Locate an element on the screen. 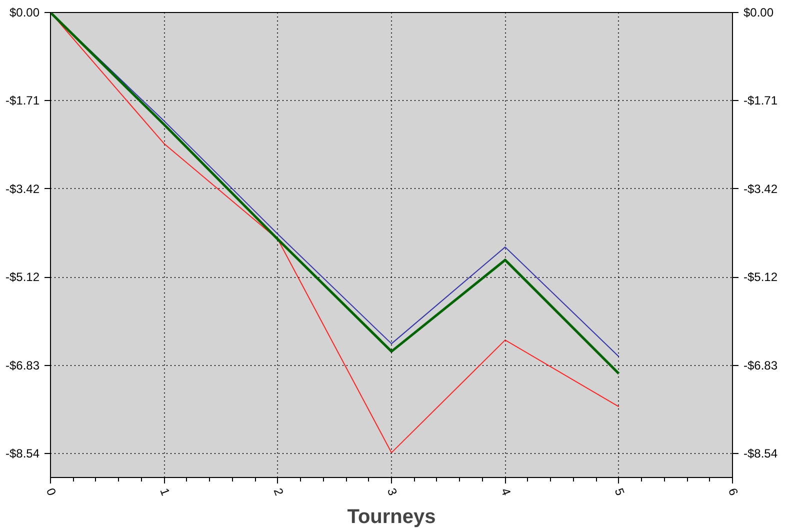  y-tick-label: $0.00 is located at coordinates (24, 13).